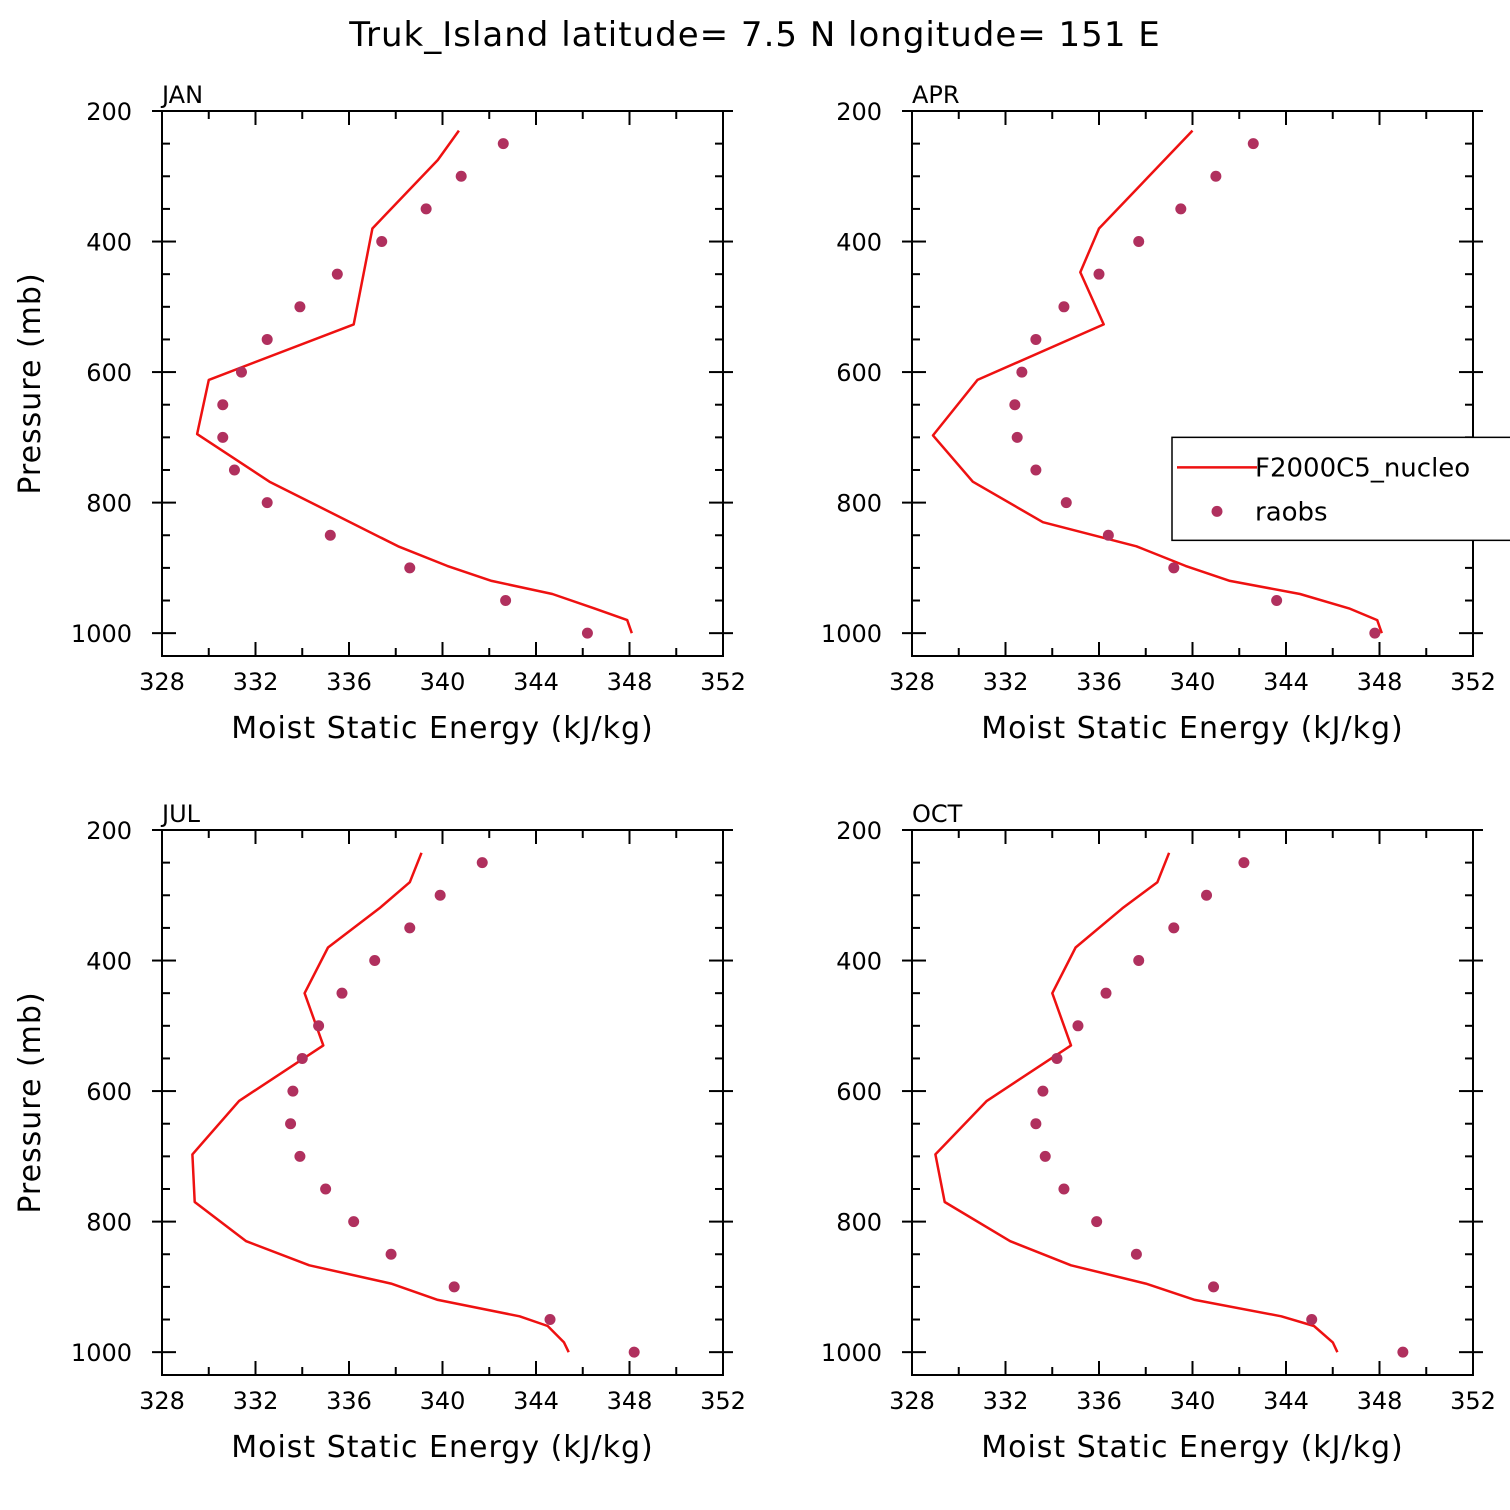  What do you see at coordinates (109, 112) in the screenshot?
I see `y-tick-label: 200` at bounding box center [109, 112].